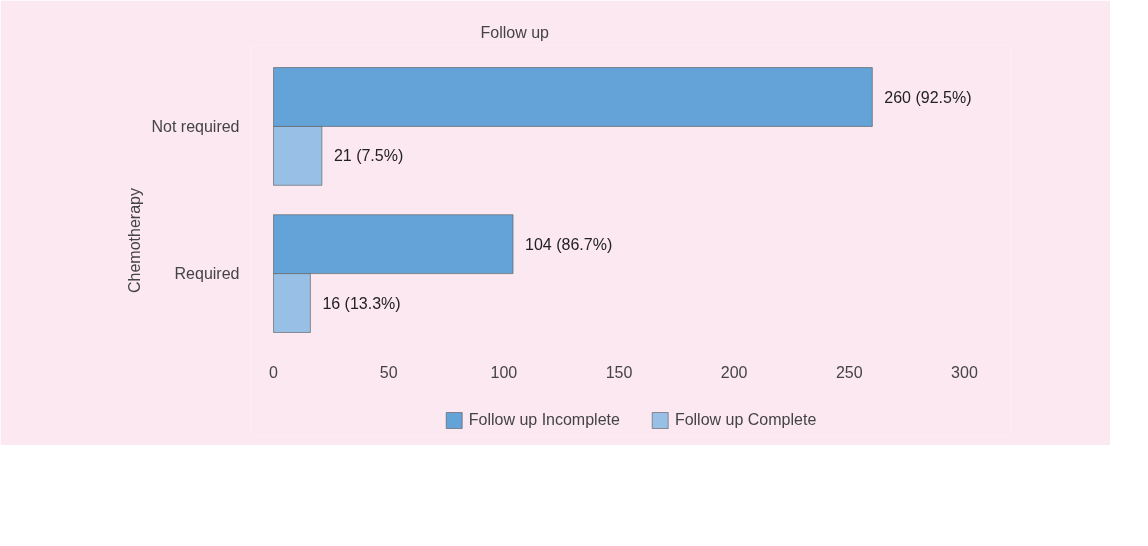  Describe the element at coordinates (928, 97) in the screenshot. I see `data-label: 260 (92.5%)` at that location.